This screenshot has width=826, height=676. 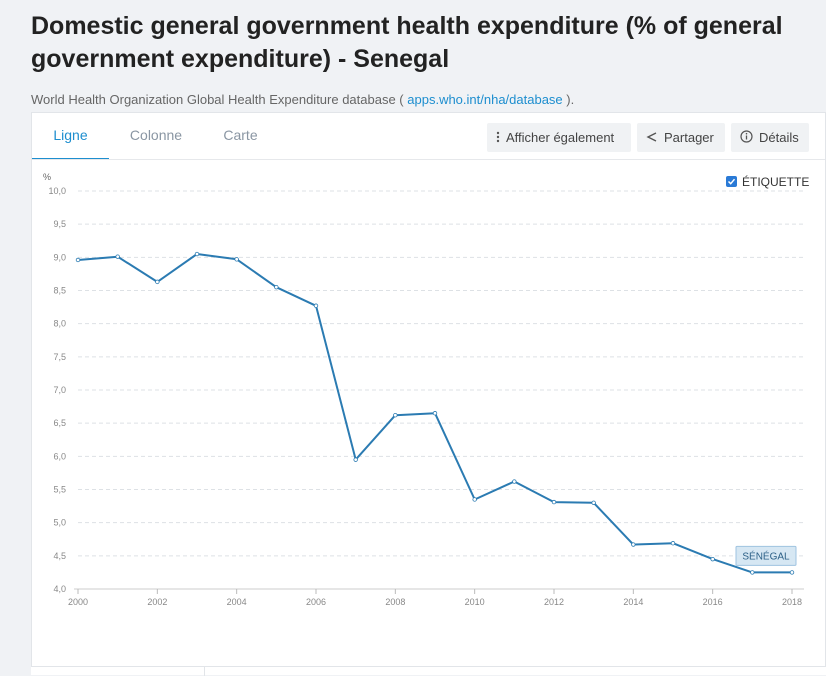 I want to click on bottom-strip, so click(x=428, y=671).